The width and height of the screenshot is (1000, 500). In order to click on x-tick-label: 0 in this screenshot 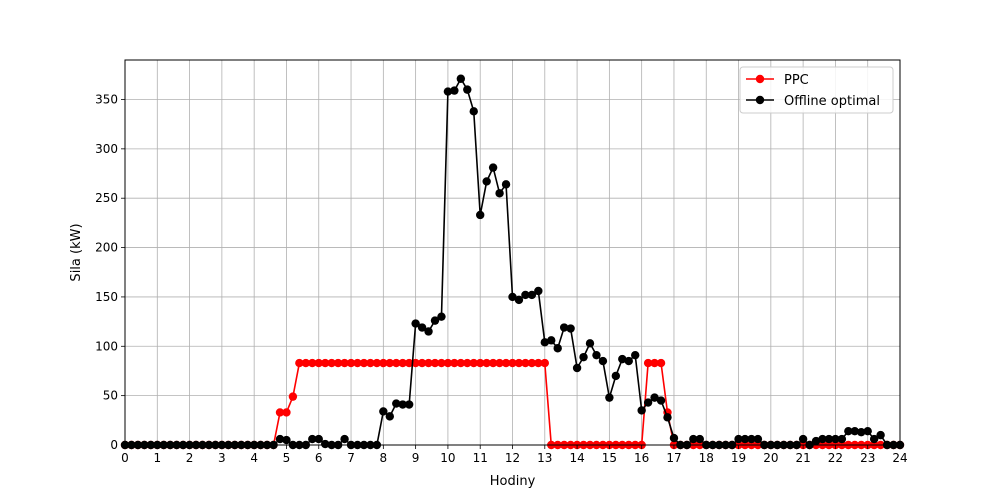, I will do `click(125, 458)`.